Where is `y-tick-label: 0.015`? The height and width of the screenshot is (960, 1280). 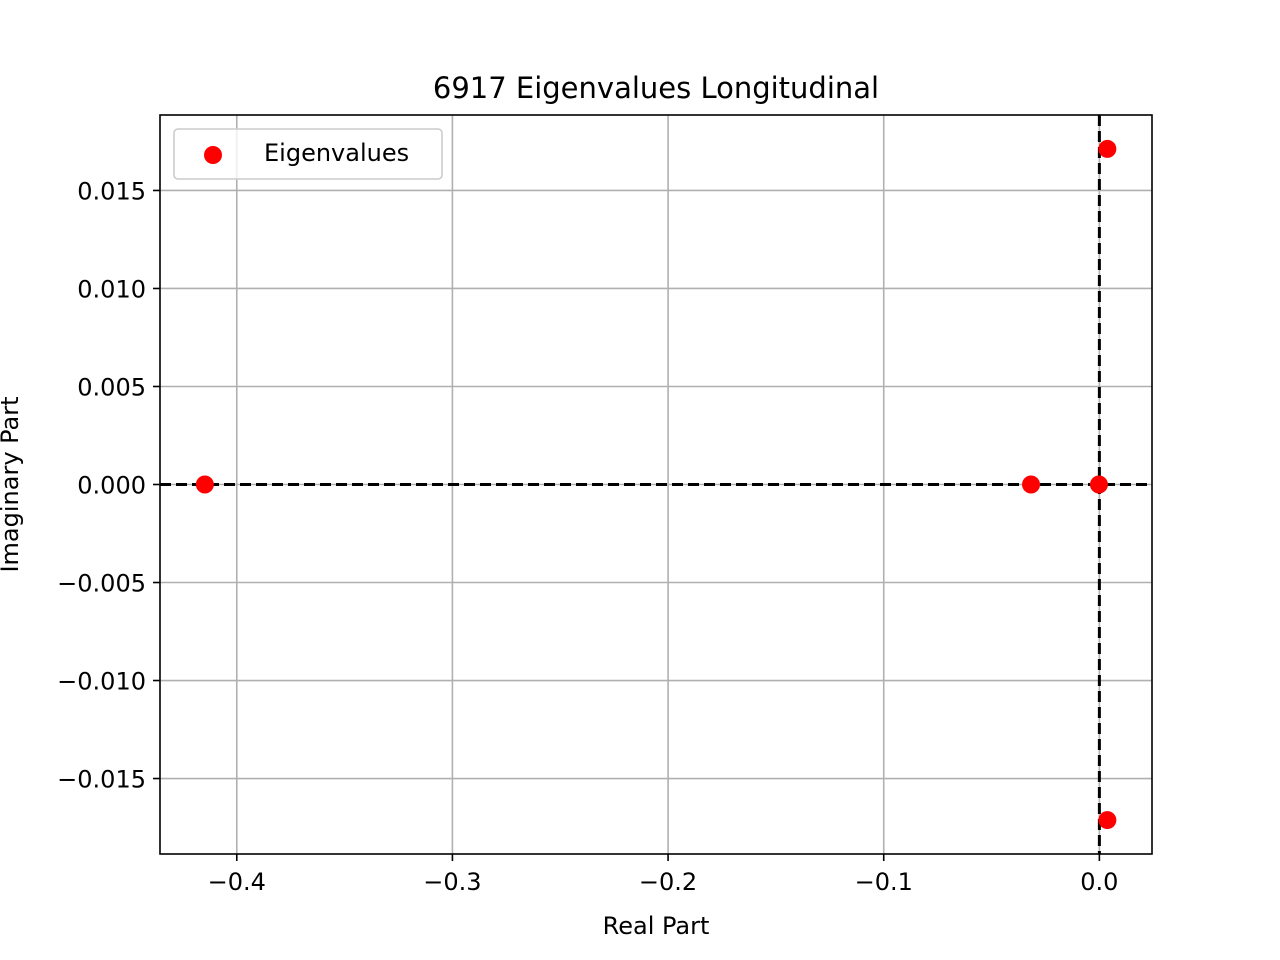 y-tick-label: 0.015 is located at coordinates (111, 191).